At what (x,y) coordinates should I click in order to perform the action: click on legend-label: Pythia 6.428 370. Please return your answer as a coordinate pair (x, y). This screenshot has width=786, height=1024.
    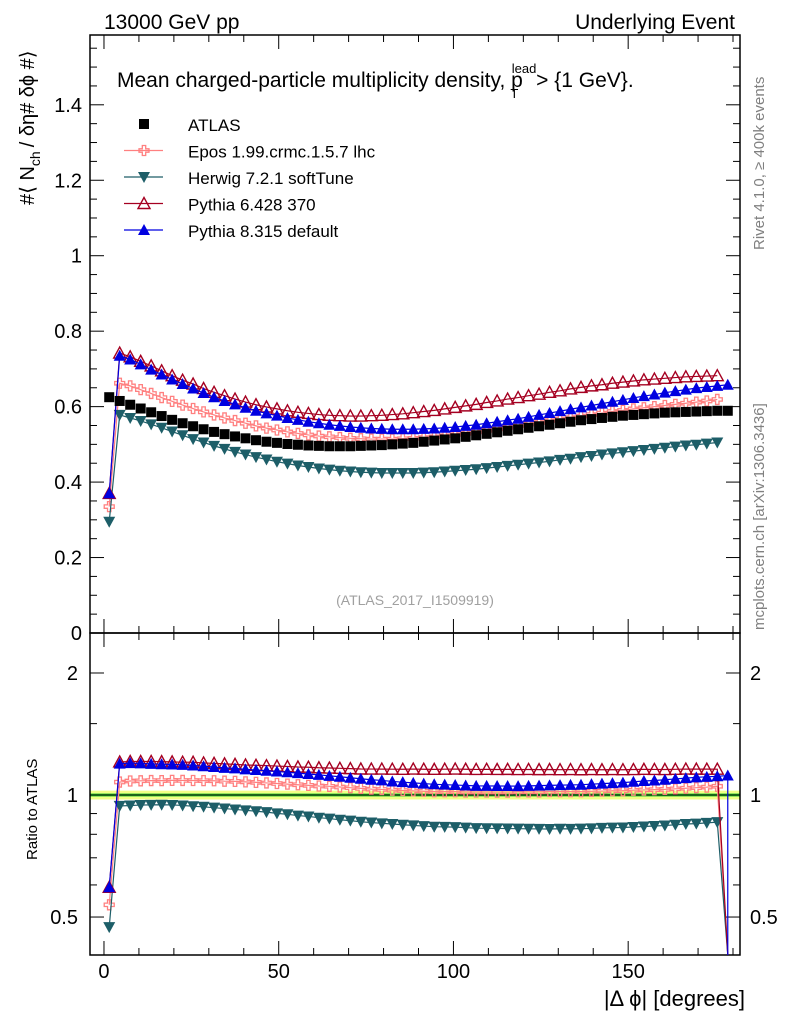
    Looking at the image, I should click on (252, 205).